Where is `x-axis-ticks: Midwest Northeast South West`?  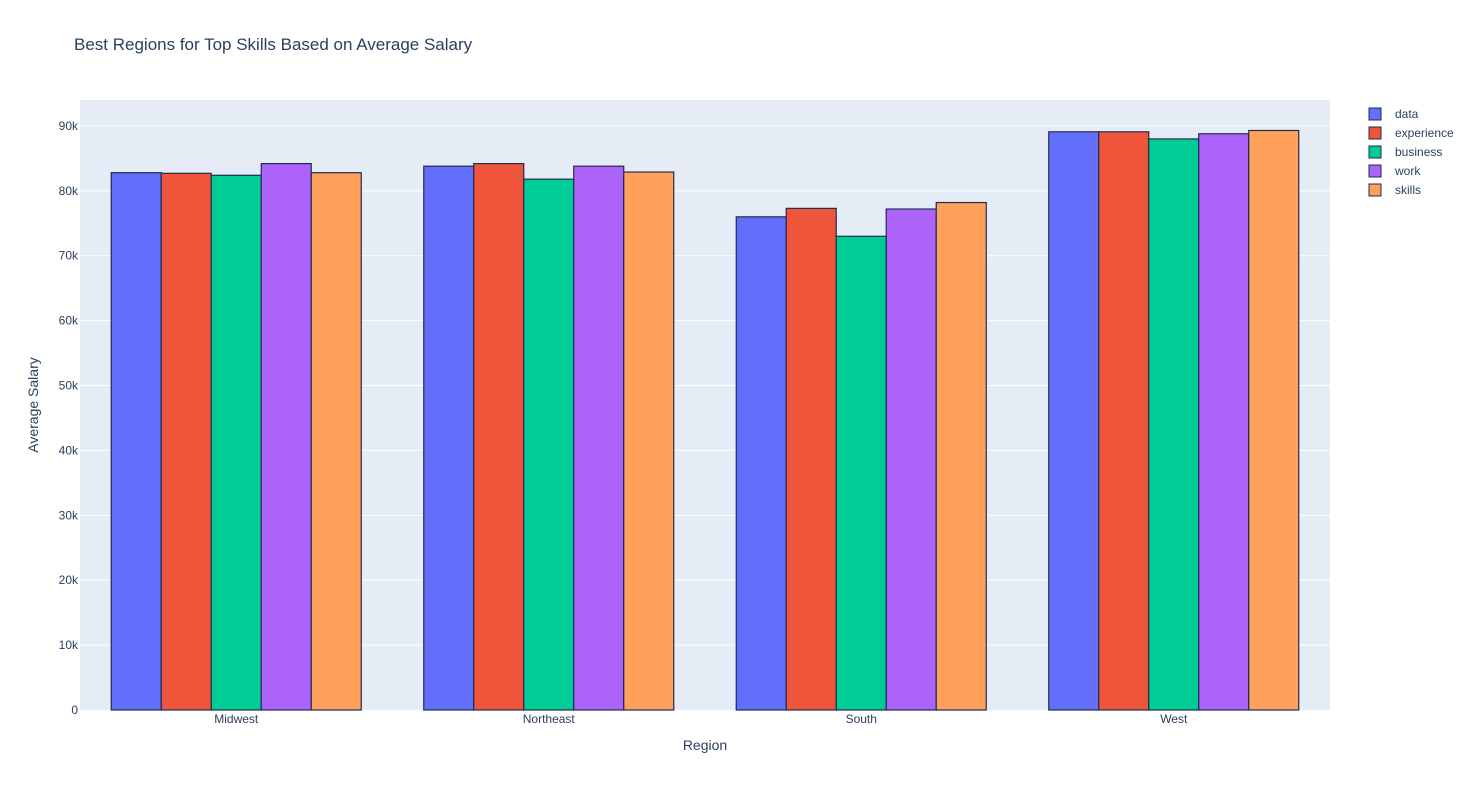
x-axis-ticks: Midwest Northeast South West is located at coordinates (701, 719).